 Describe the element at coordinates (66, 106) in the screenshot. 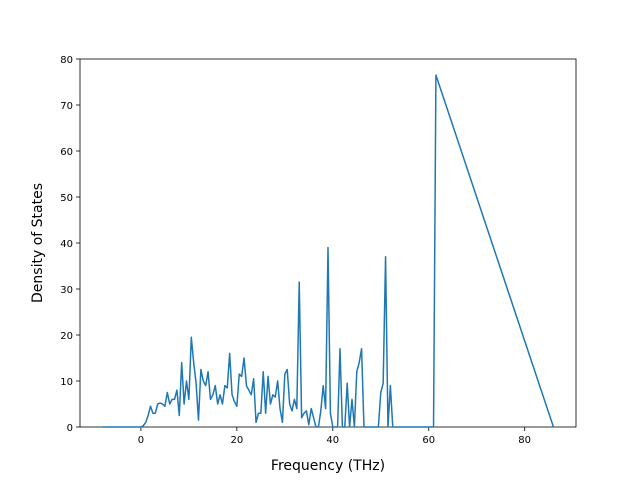

I see `y-tick-label: 70` at that location.